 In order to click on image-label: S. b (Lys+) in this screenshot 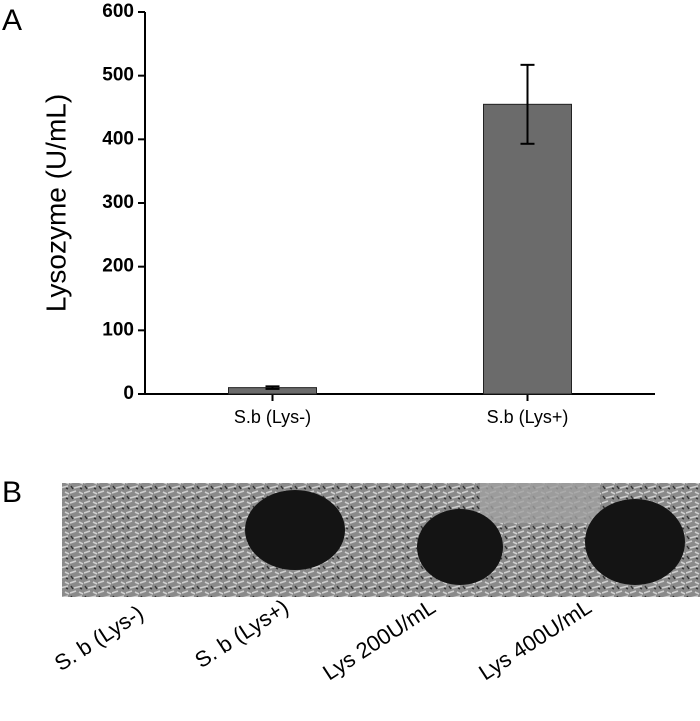, I will do `click(241, 633)`.